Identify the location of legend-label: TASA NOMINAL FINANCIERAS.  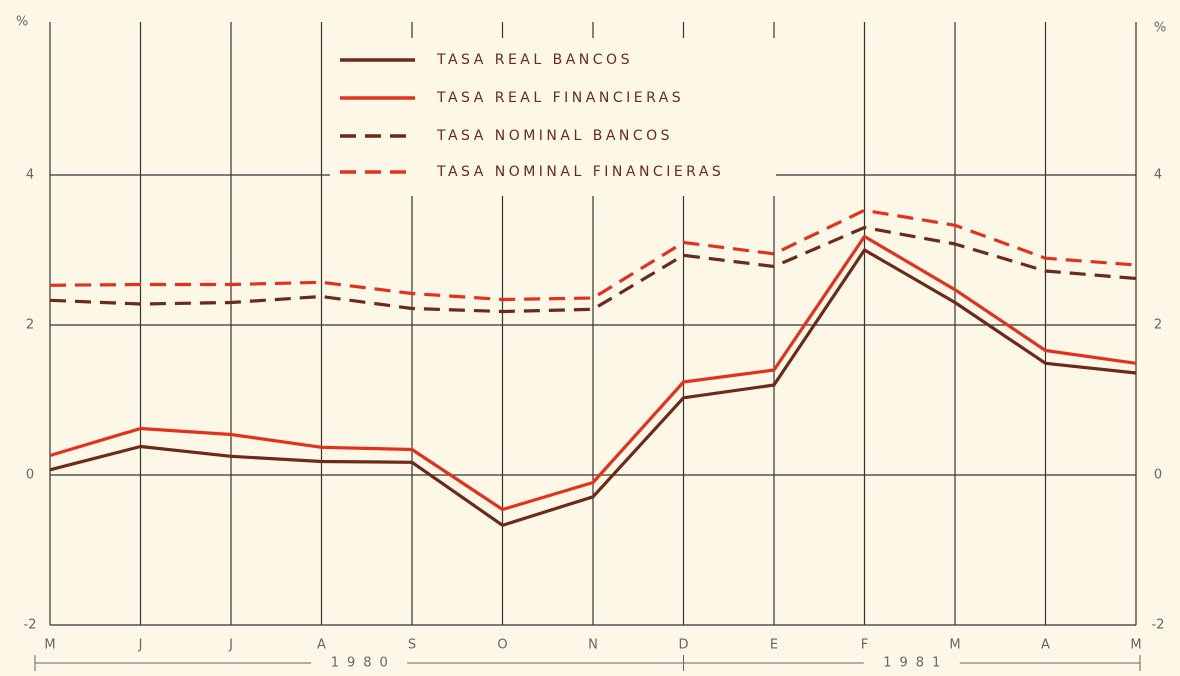
(580, 172).